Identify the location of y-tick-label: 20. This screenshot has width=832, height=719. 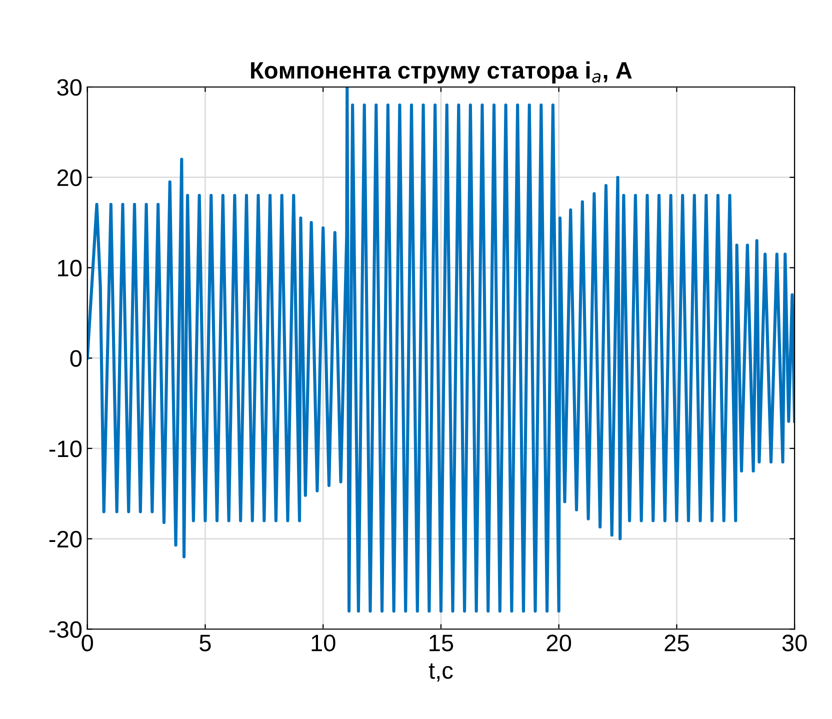
(69, 177).